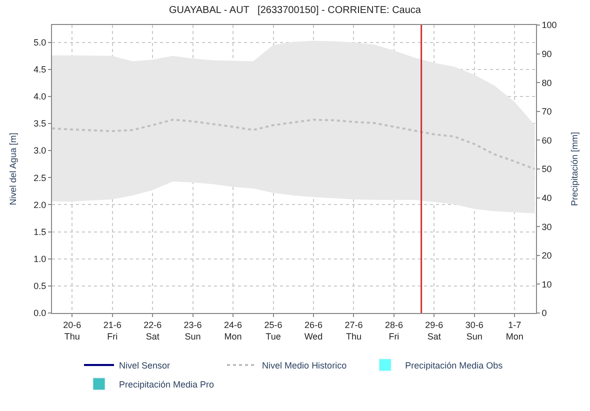 The image size is (590, 411). Describe the element at coordinates (304, 365) in the screenshot. I see `legend-label: Nivel Medio Historico` at that location.